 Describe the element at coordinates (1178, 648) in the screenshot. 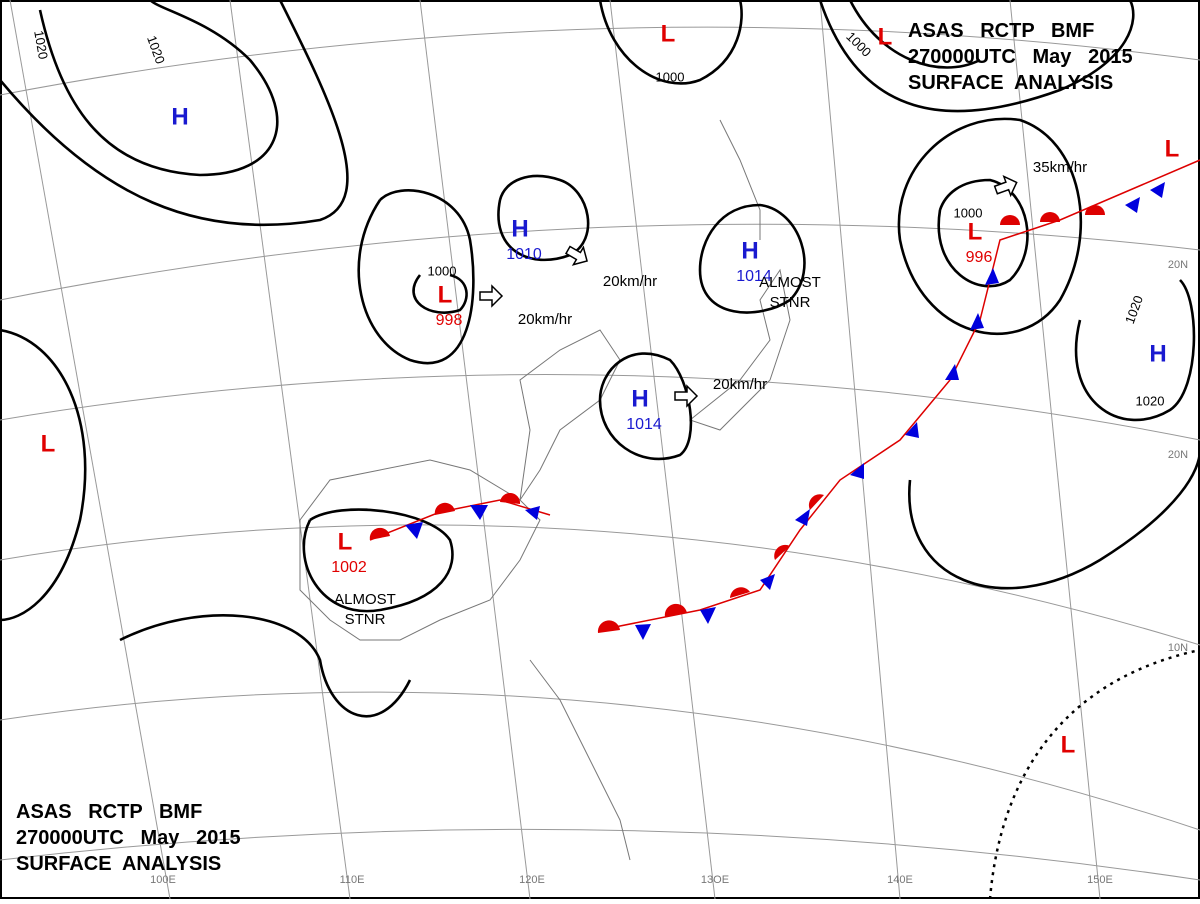

I see `graticule-label: 10N` at that location.